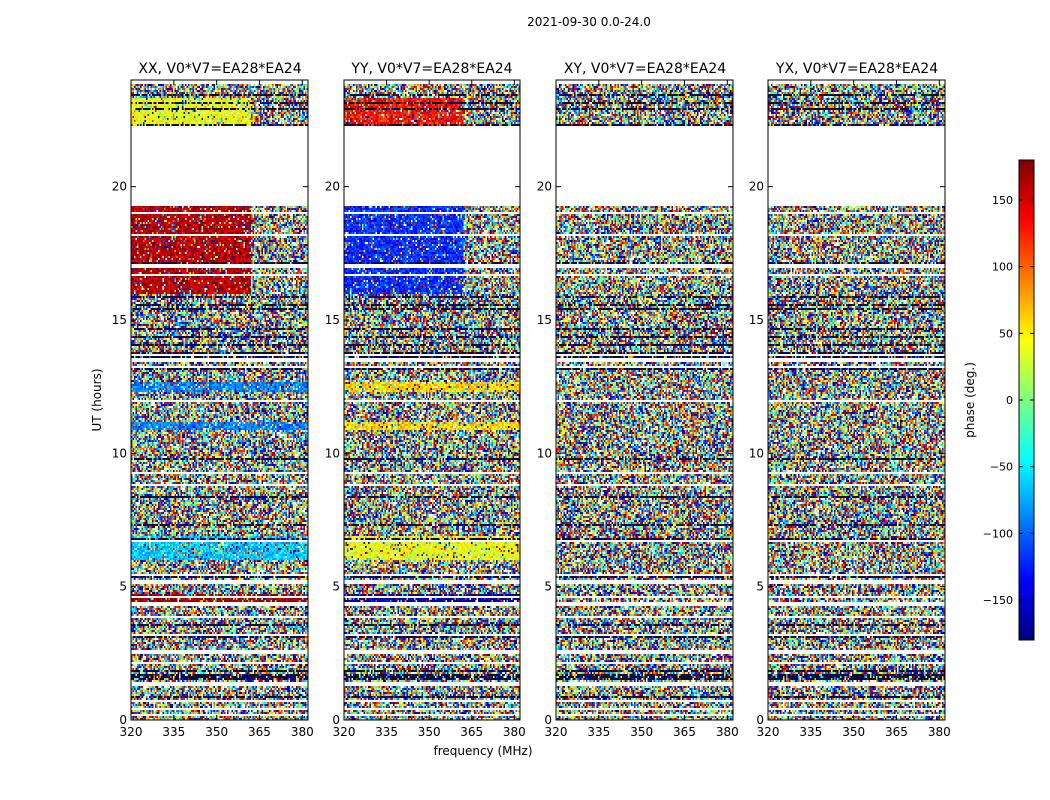 The image size is (1050, 800). I want to click on panel-frame-yx, so click(856, 400).